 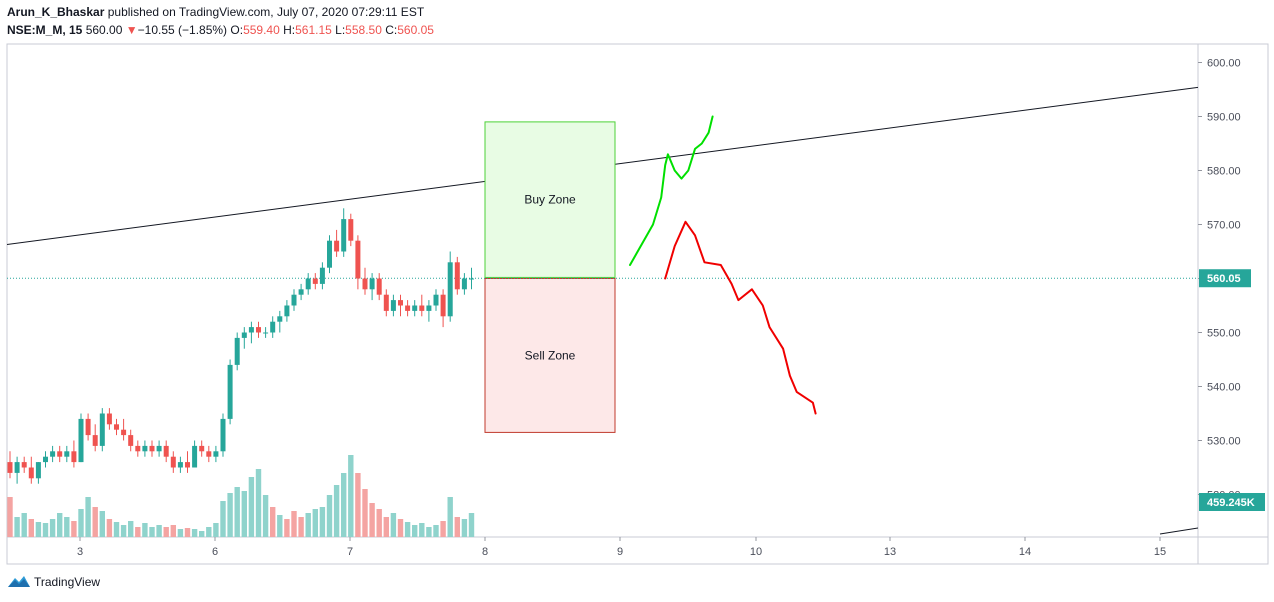 What do you see at coordinates (671, 190) in the screenshot?
I see `green-freehand-path` at bounding box center [671, 190].